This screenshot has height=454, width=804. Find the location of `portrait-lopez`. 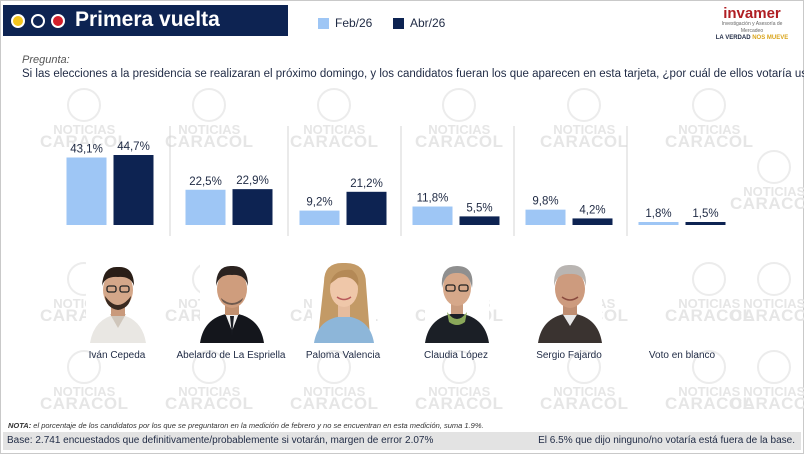

portrait-lopez is located at coordinates (457, 299).